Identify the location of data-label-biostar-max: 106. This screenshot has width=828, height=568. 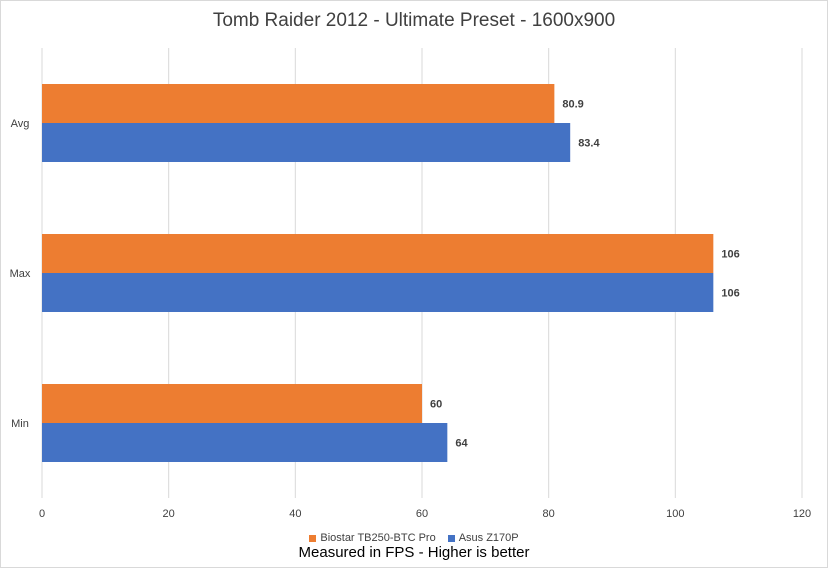
(730, 255).